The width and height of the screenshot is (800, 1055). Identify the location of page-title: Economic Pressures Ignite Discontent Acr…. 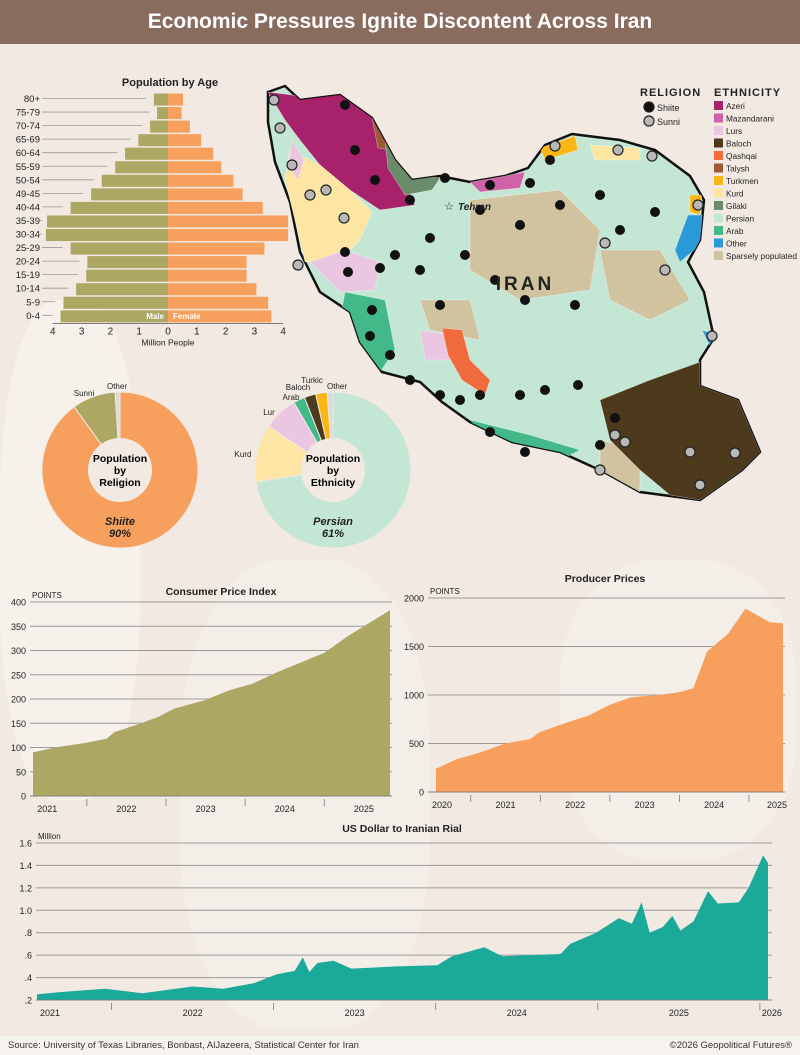
(400, 22).